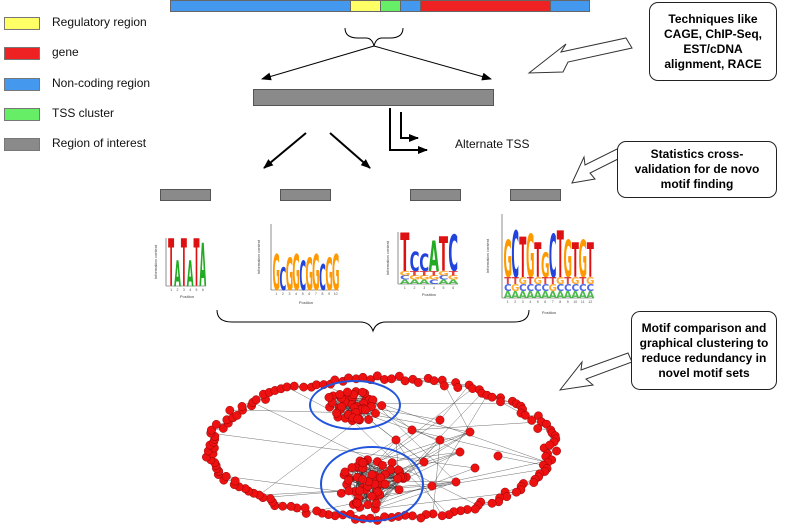 The image size is (802, 532). What do you see at coordinates (65, 52) in the screenshot?
I see `legend-label: gene` at bounding box center [65, 52].